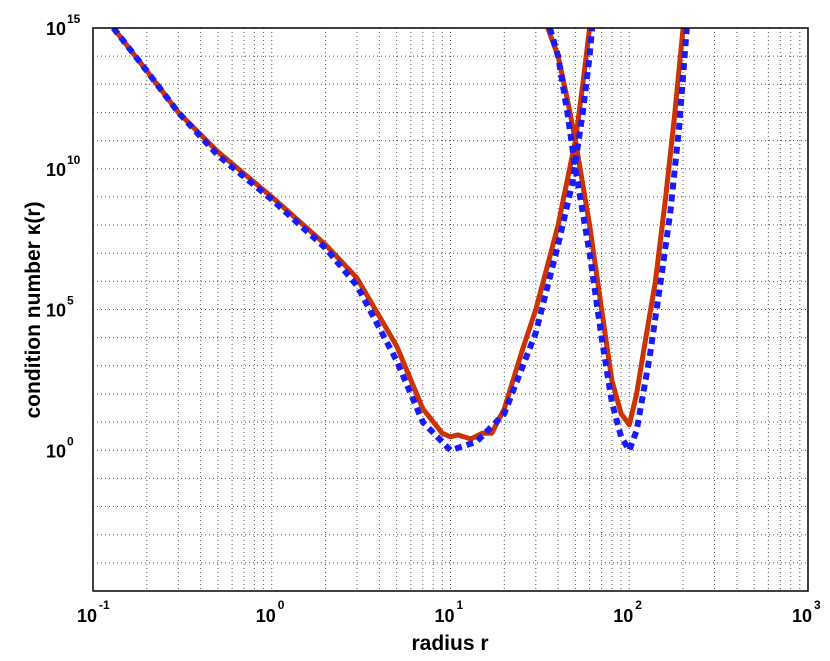 Image resolution: width=830 pixels, height=661 pixels. Describe the element at coordinates (281, 605) in the screenshot. I see `x-tick-exponent: 0` at that location.